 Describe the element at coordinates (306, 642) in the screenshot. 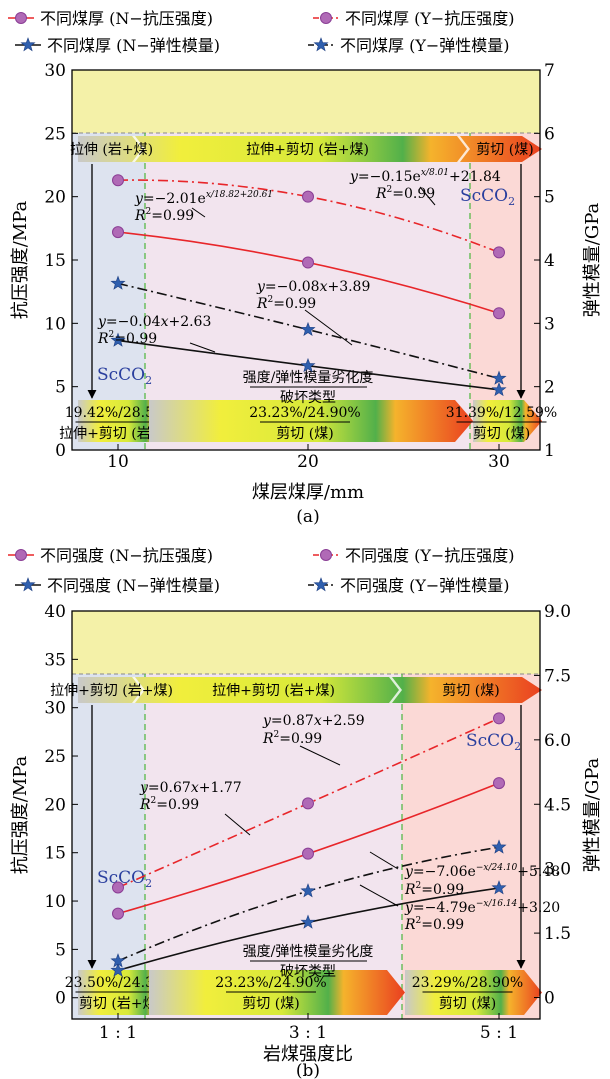

I see `top-band` at that location.